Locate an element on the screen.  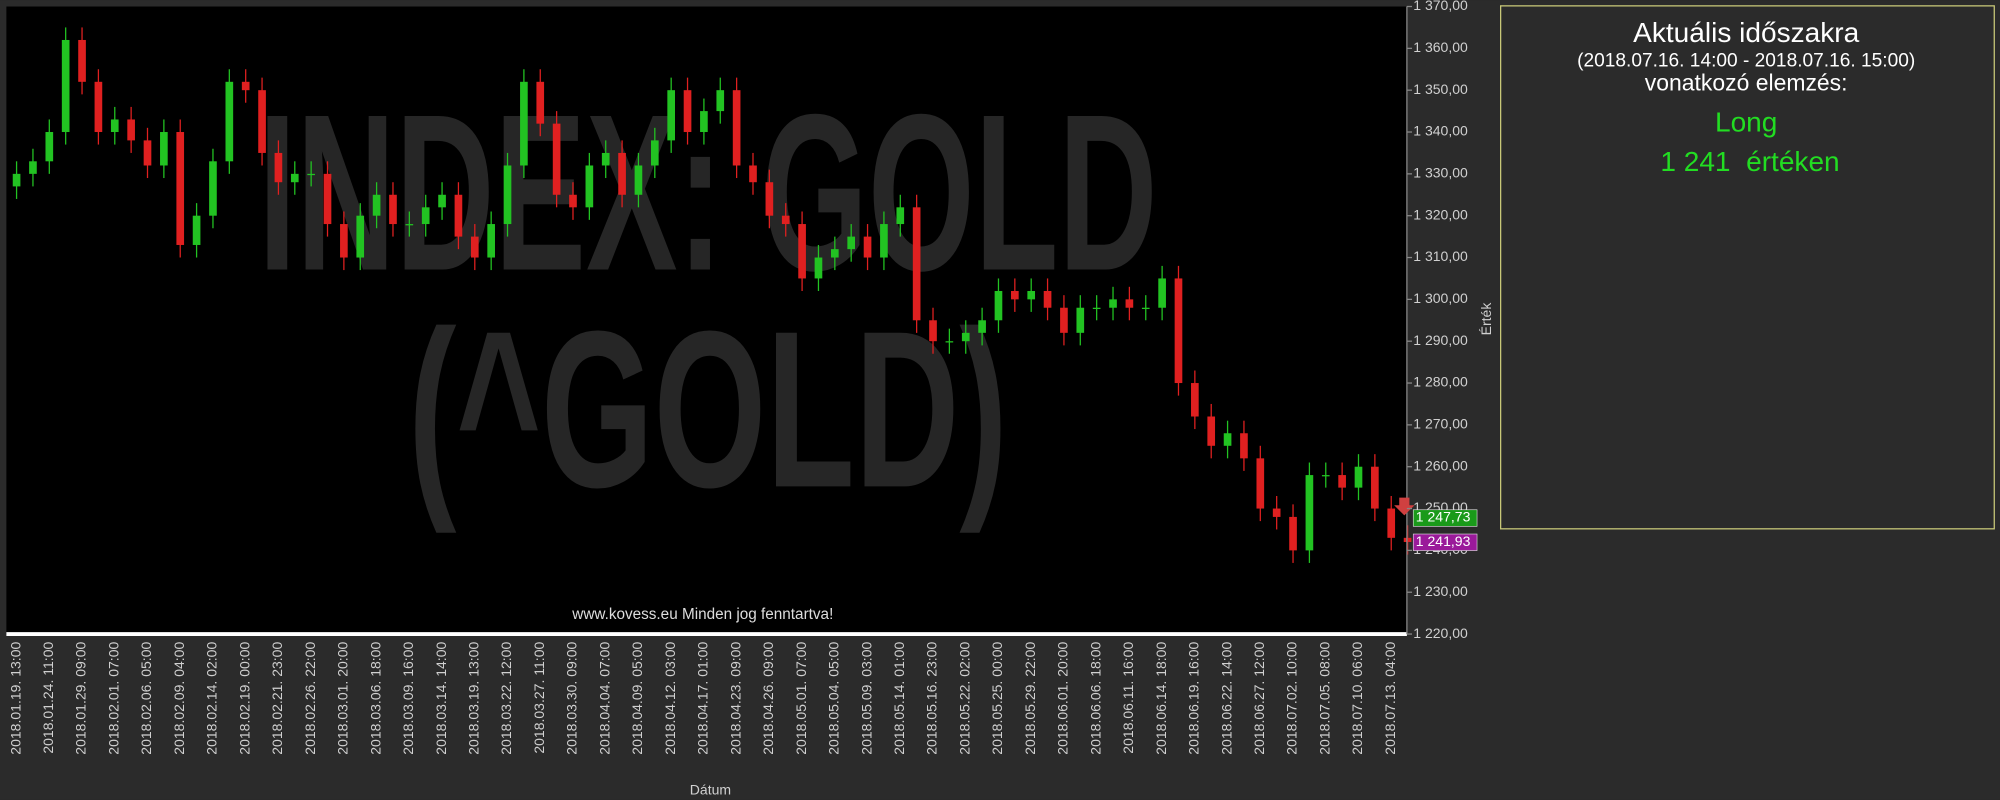
watermark: INDEX: GOLD is located at coordinates (707, 193).